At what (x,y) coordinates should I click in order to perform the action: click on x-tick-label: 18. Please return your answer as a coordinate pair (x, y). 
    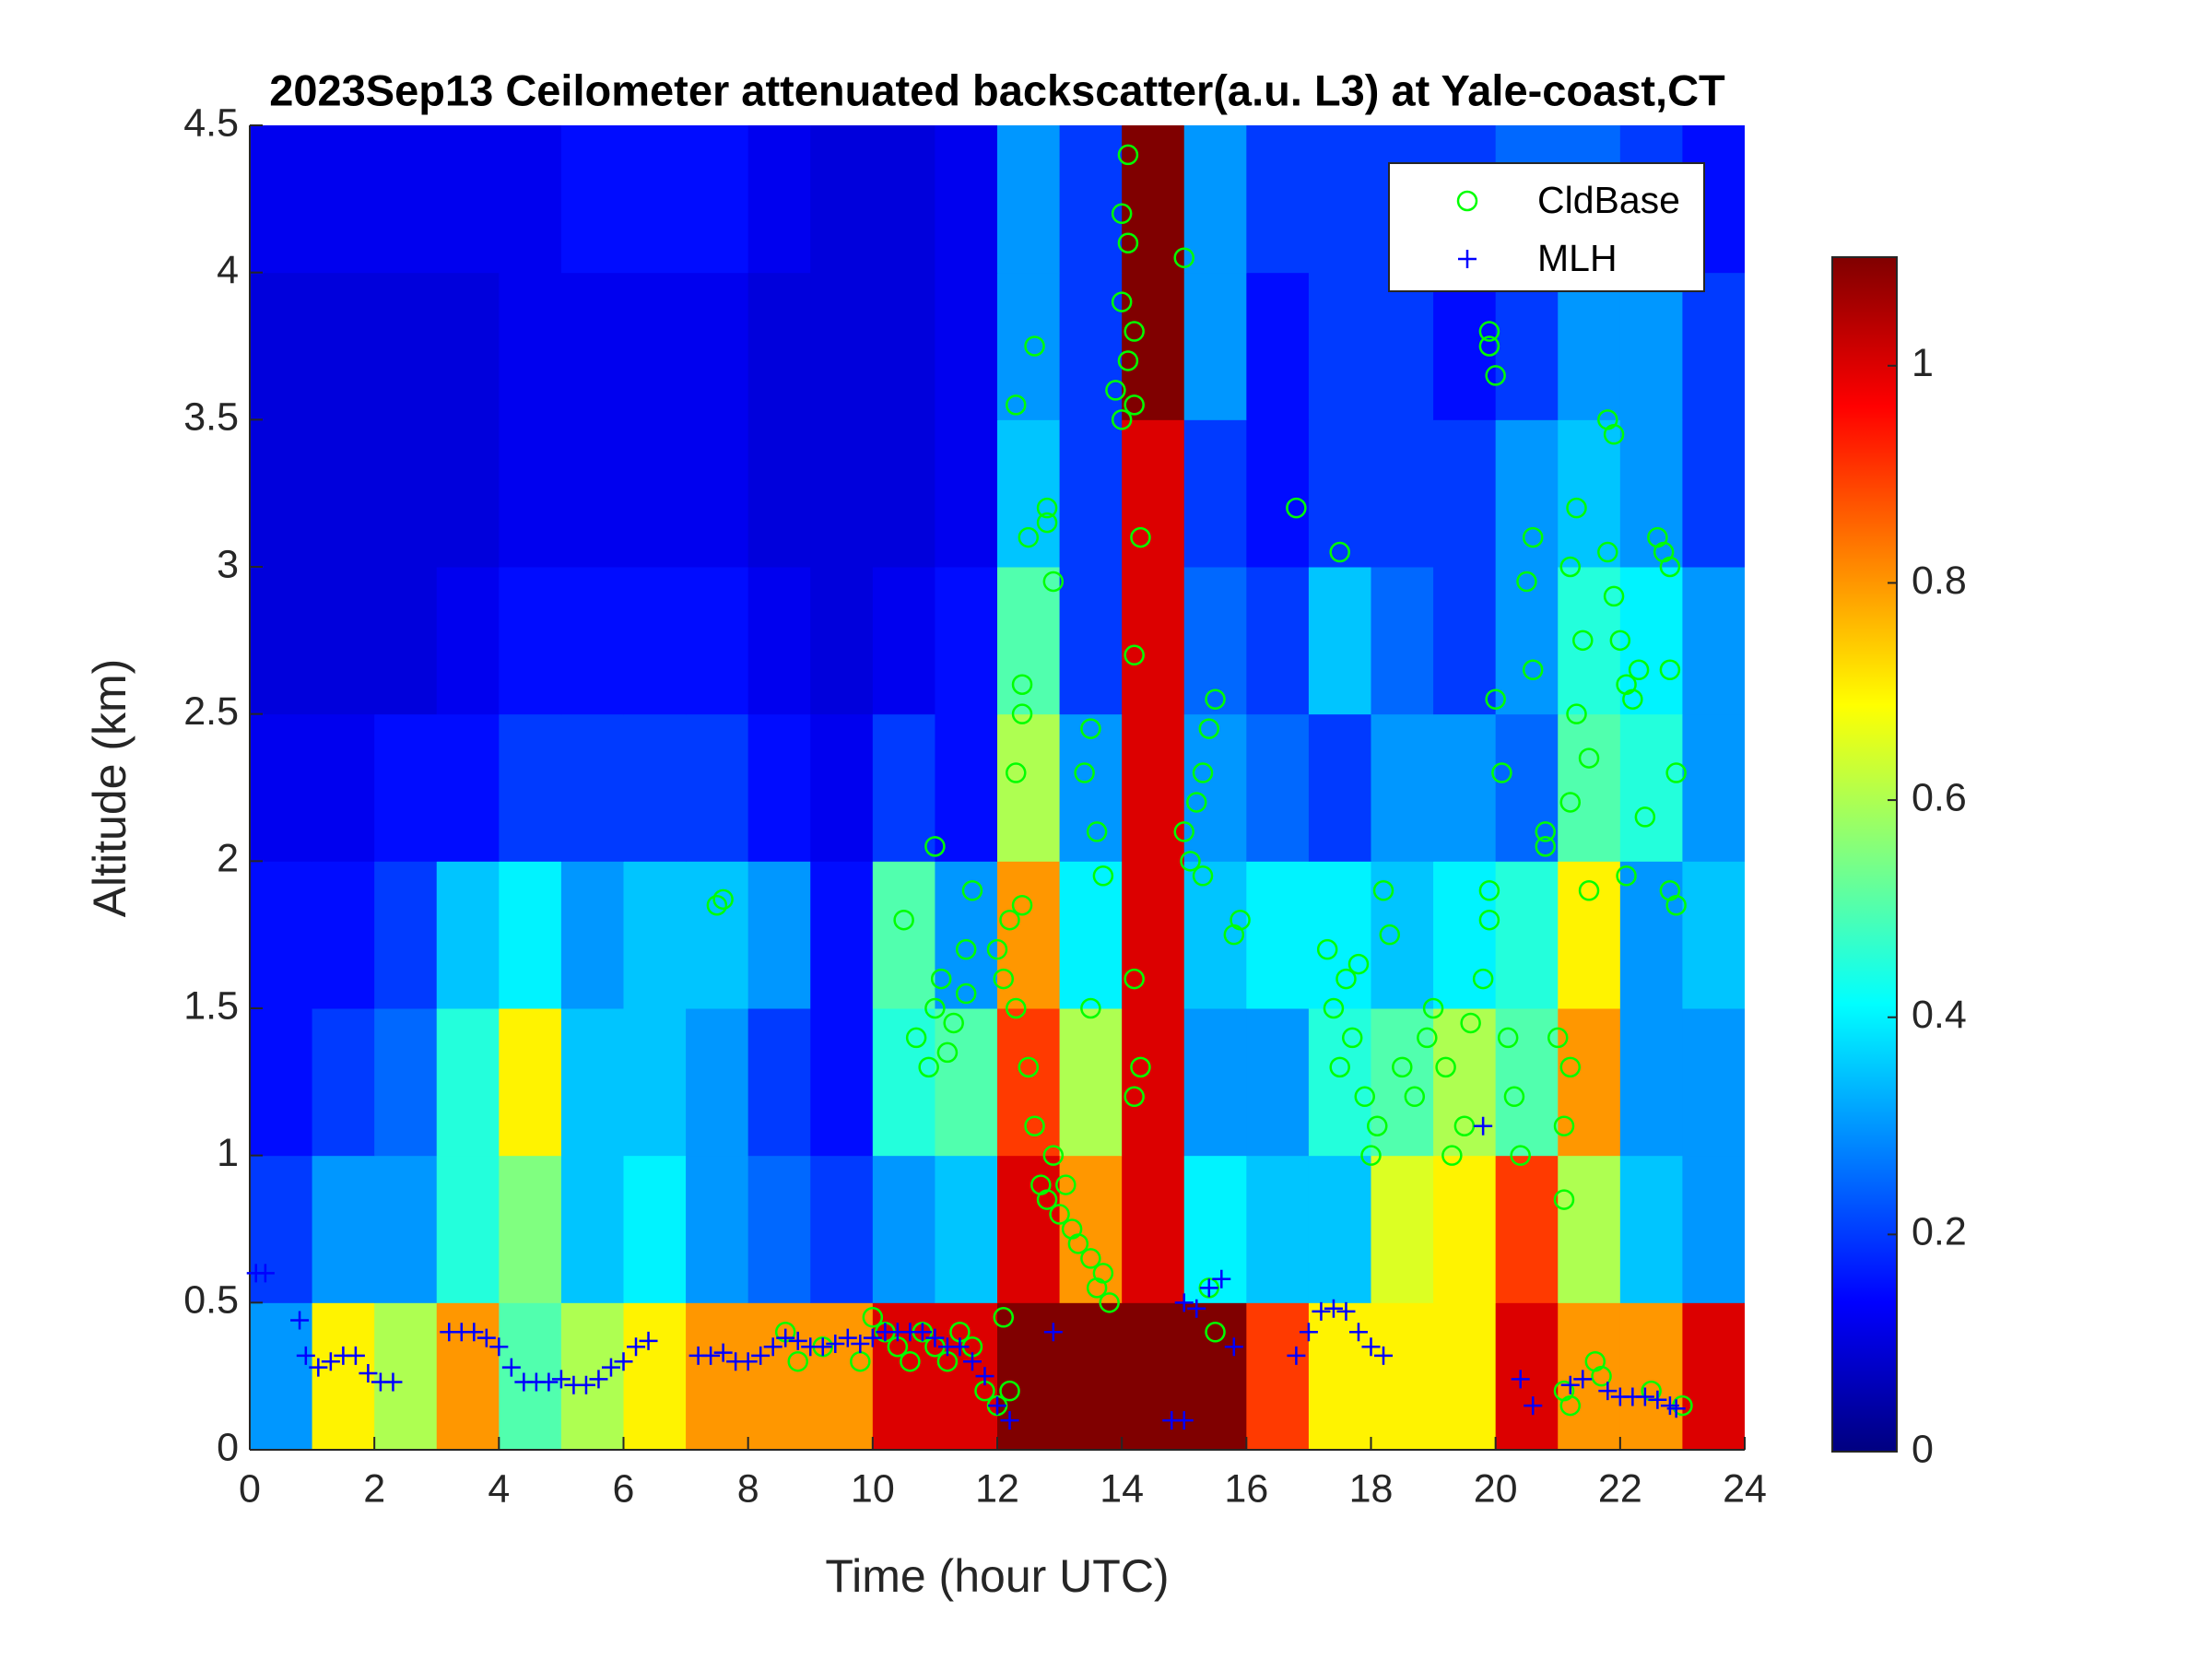
    Looking at the image, I should click on (1371, 1488).